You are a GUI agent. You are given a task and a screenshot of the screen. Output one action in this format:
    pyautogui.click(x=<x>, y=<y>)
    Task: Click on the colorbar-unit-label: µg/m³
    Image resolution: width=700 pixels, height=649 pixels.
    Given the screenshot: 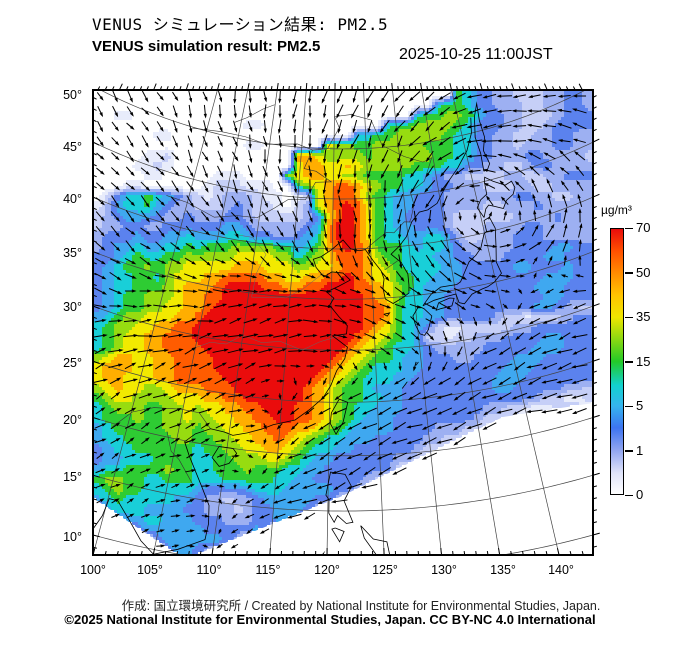 What is the action you would take?
    pyautogui.click(x=616, y=210)
    